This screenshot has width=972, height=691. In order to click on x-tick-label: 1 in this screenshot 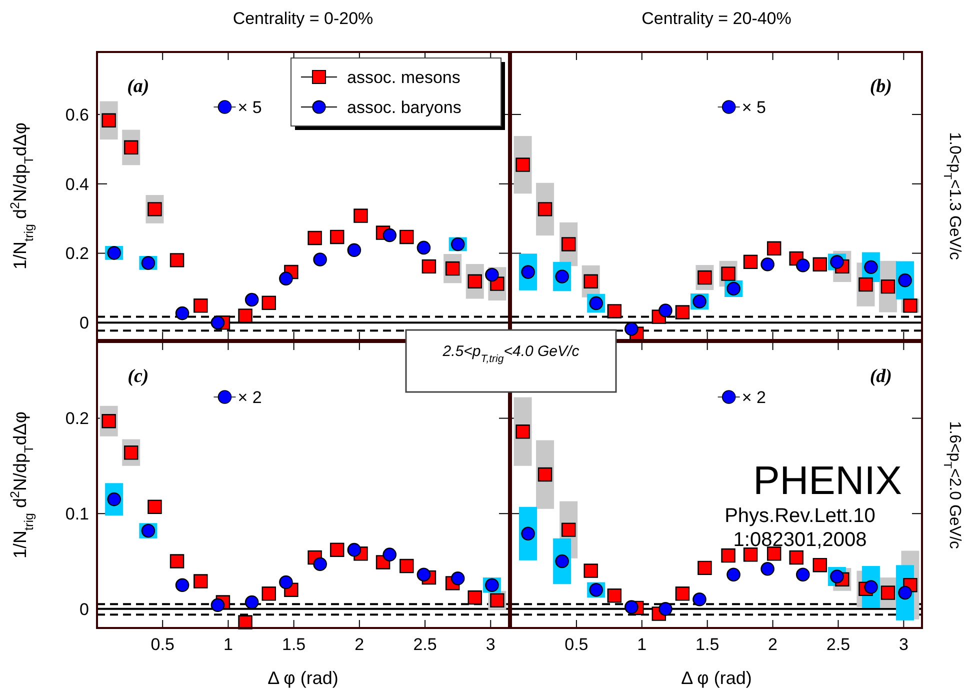, I will do `click(642, 644)`.